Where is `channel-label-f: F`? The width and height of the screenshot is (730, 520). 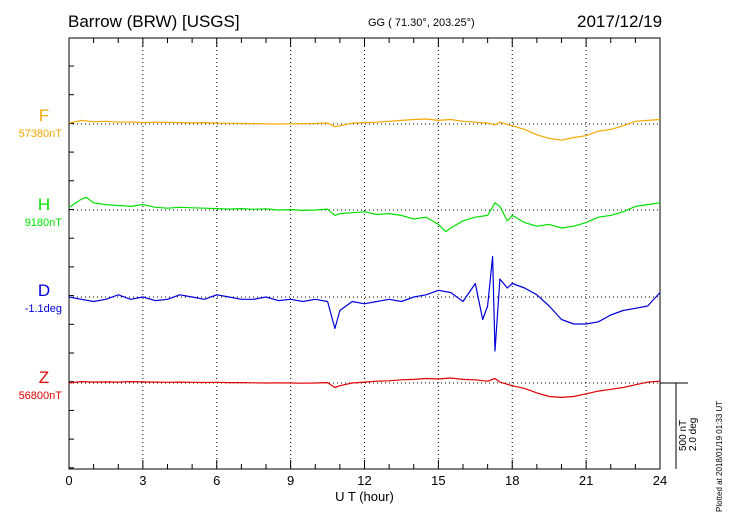 channel-label-f: F is located at coordinates (44, 115).